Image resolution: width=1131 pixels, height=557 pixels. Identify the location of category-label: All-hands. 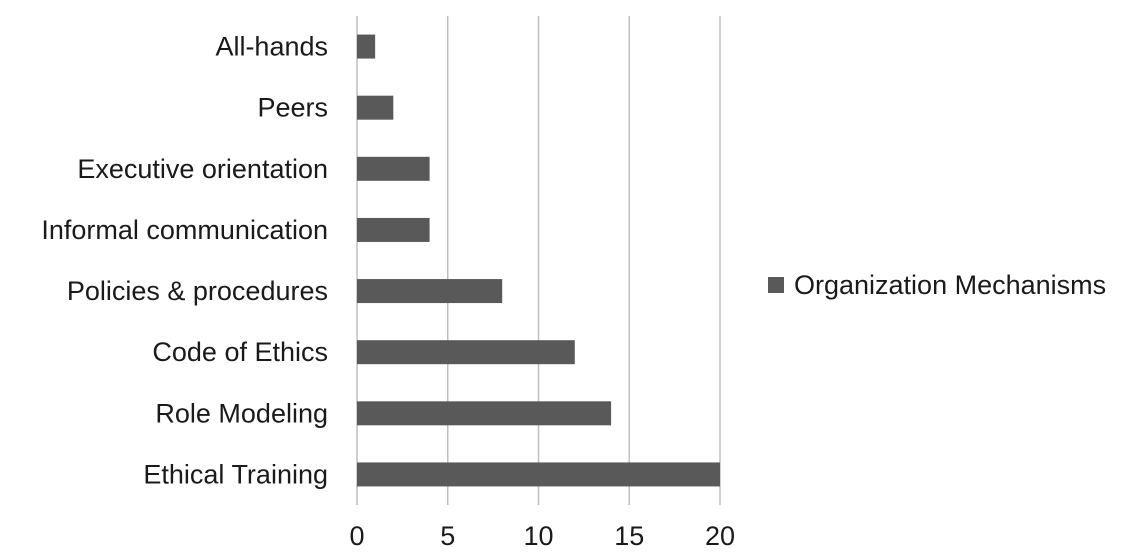
(271, 47).